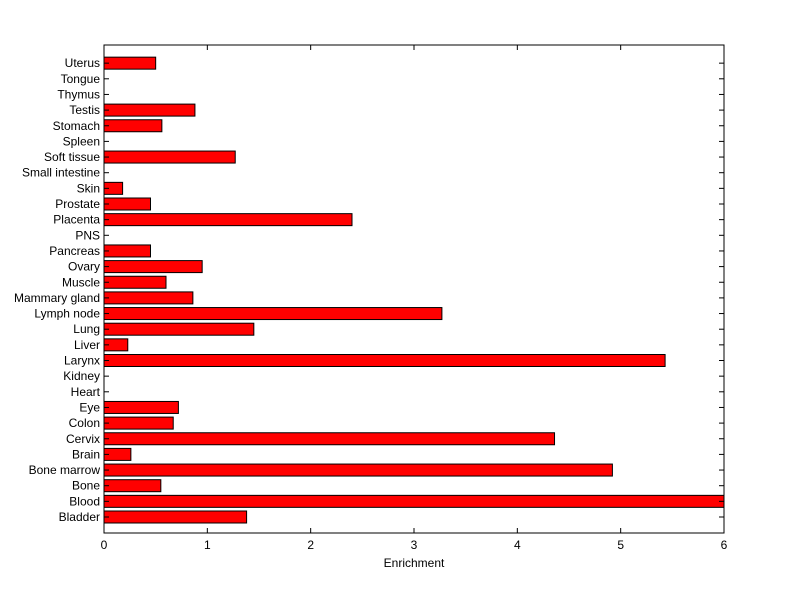  Describe the element at coordinates (414, 545) in the screenshot. I see `x-tick-label: 3` at that location.